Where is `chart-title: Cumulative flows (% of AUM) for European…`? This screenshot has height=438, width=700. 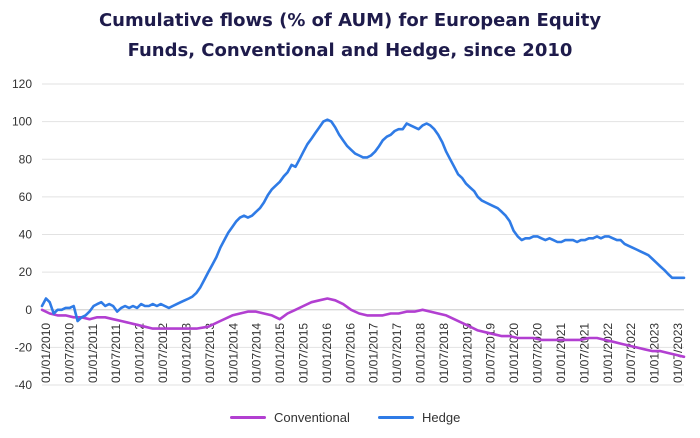 chart-title: Cumulative flows (% of AUM) for European… is located at coordinates (350, 36).